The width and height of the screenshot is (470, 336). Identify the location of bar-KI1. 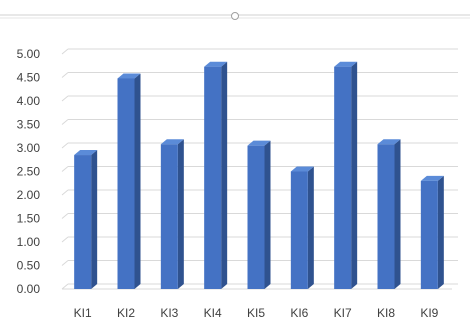
(86, 219).